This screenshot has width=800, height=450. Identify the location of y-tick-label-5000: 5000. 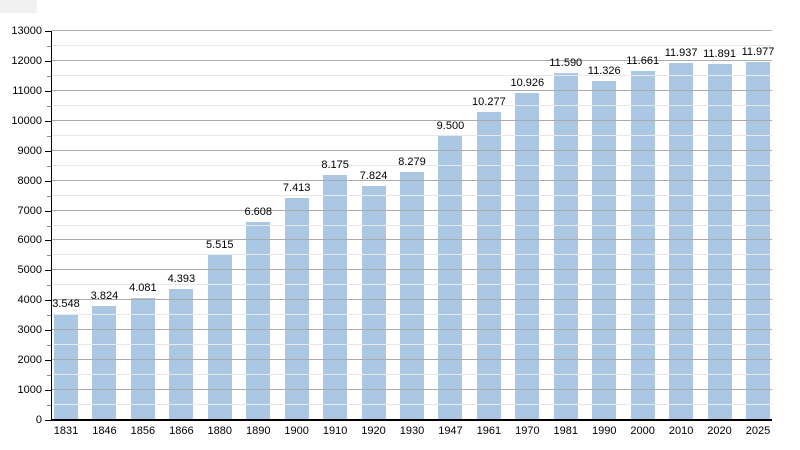
(29, 270).